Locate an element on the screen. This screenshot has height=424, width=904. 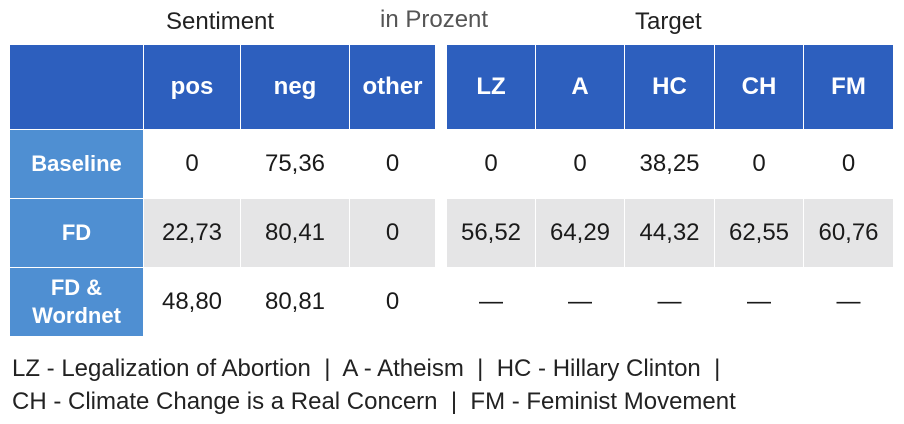
column-header-hc: HC is located at coordinates (670, 87).